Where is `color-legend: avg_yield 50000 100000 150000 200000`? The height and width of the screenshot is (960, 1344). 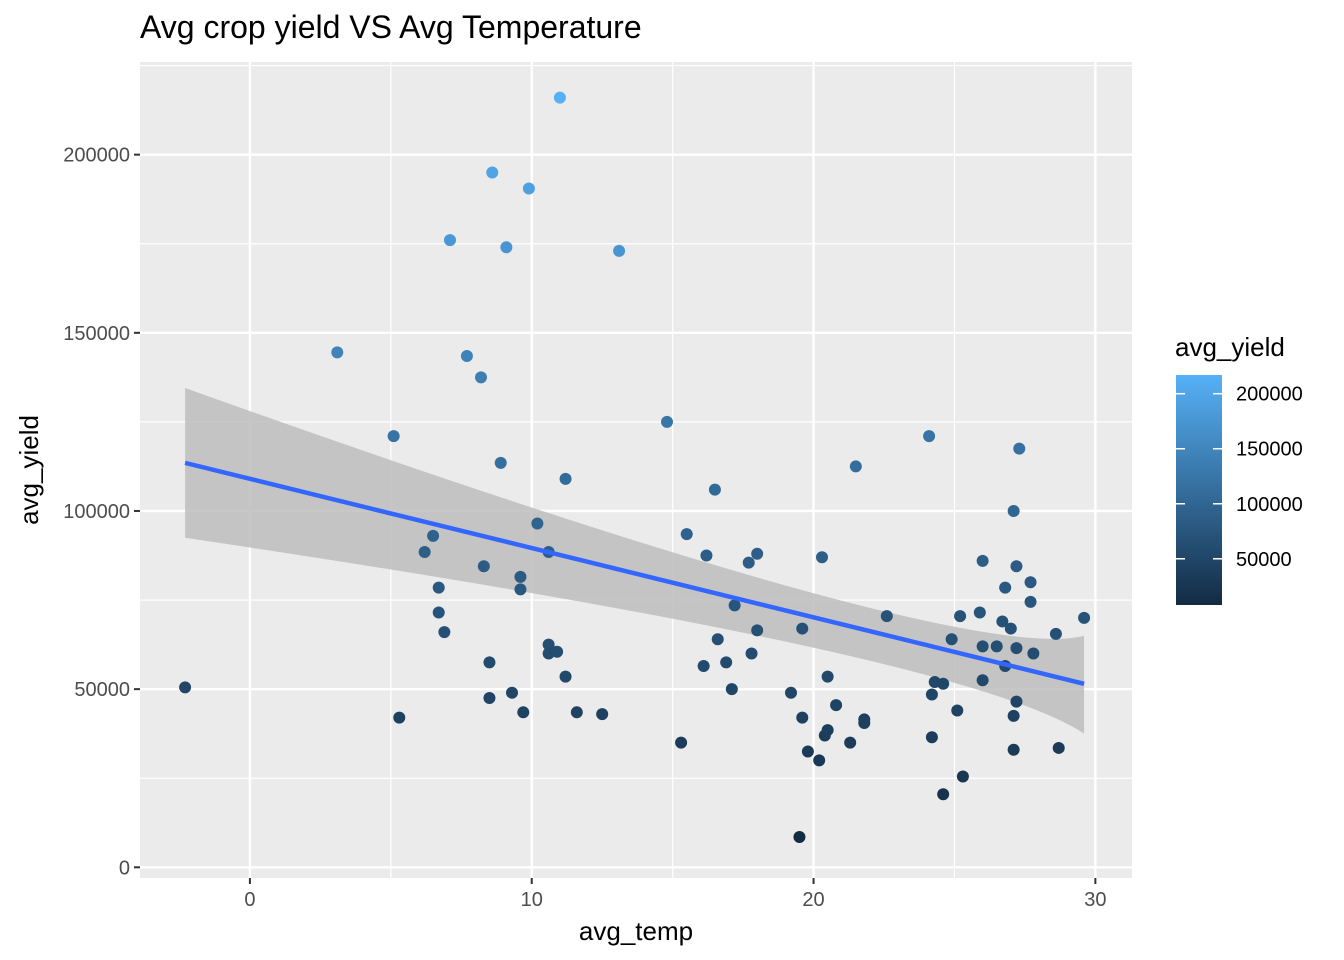 color-legend: avg_yield 50000 100000 150000 200000 is located at coordinates (1239, 468).